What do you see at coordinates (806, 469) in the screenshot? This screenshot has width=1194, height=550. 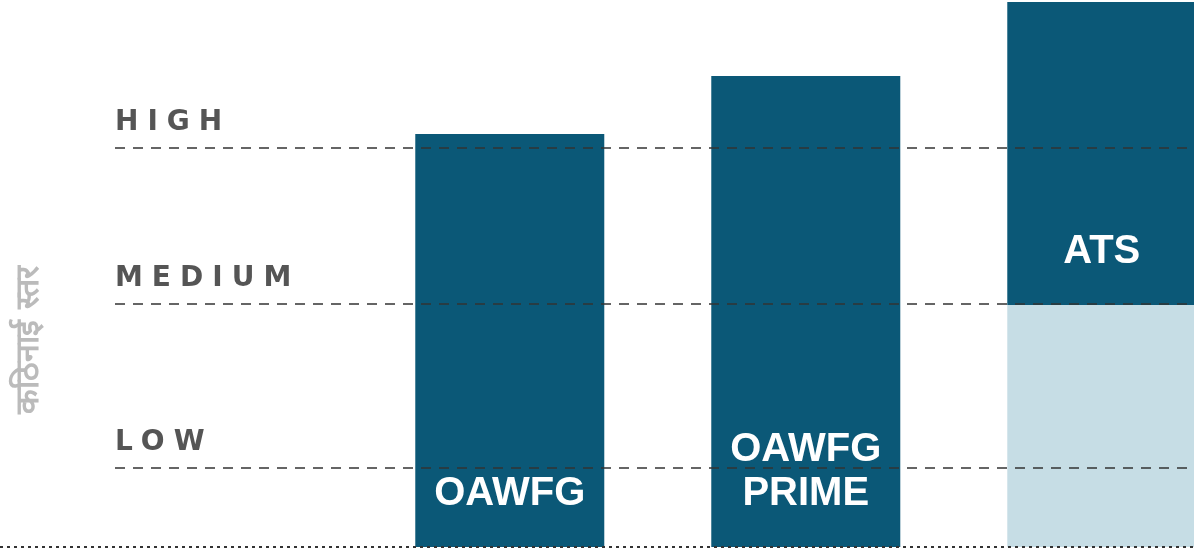 I see `x-tick-label: OAWFG PRIME` at bounding box center [806, 469].